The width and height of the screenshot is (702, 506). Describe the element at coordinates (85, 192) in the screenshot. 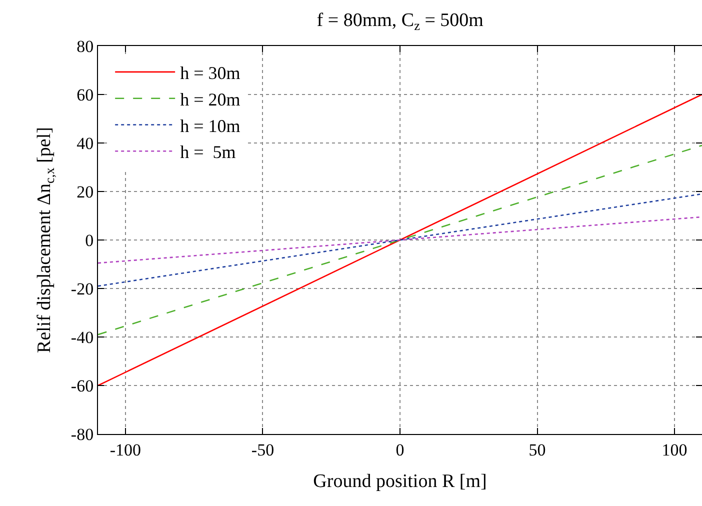

I see `y-tick-label: 20` at that location.